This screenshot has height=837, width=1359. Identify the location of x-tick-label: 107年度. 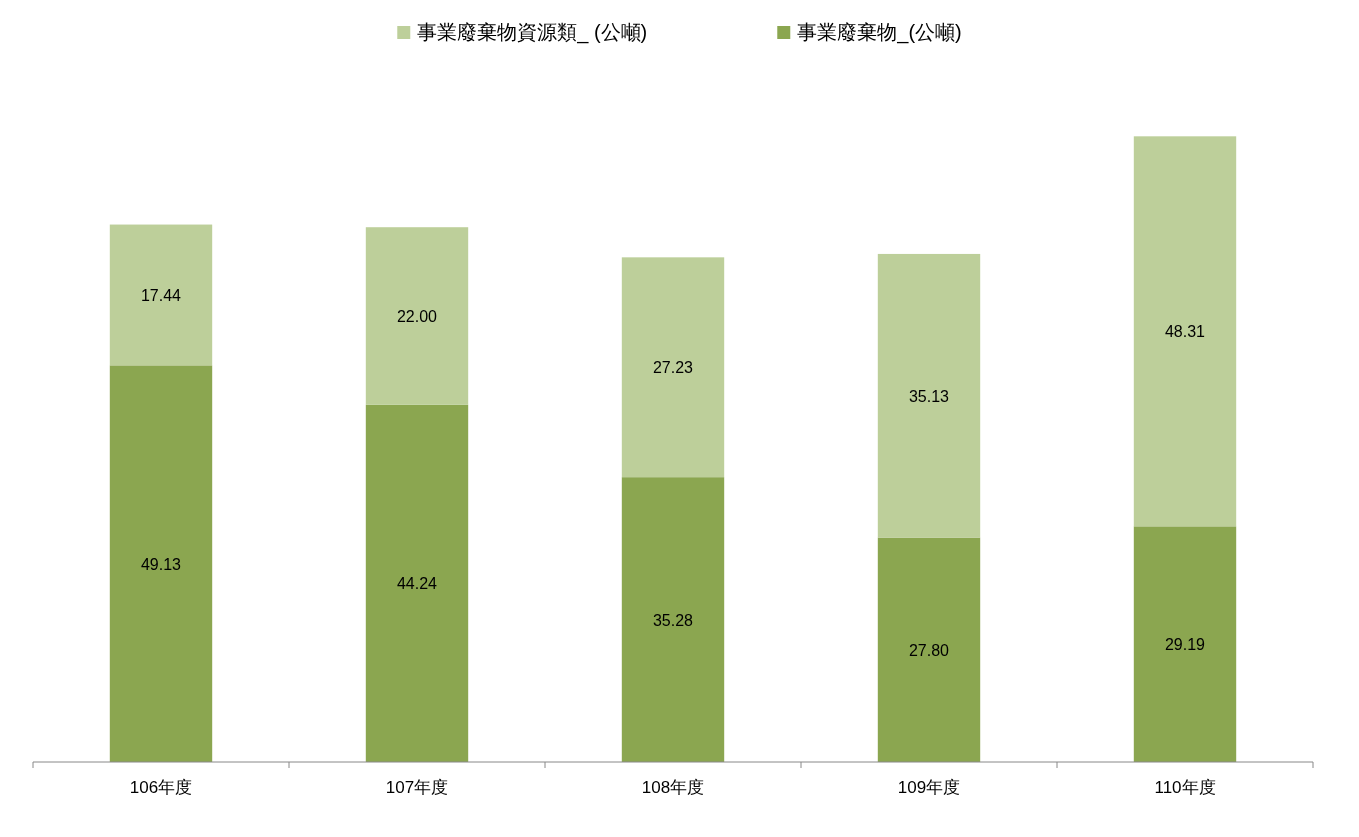
(417, 787).